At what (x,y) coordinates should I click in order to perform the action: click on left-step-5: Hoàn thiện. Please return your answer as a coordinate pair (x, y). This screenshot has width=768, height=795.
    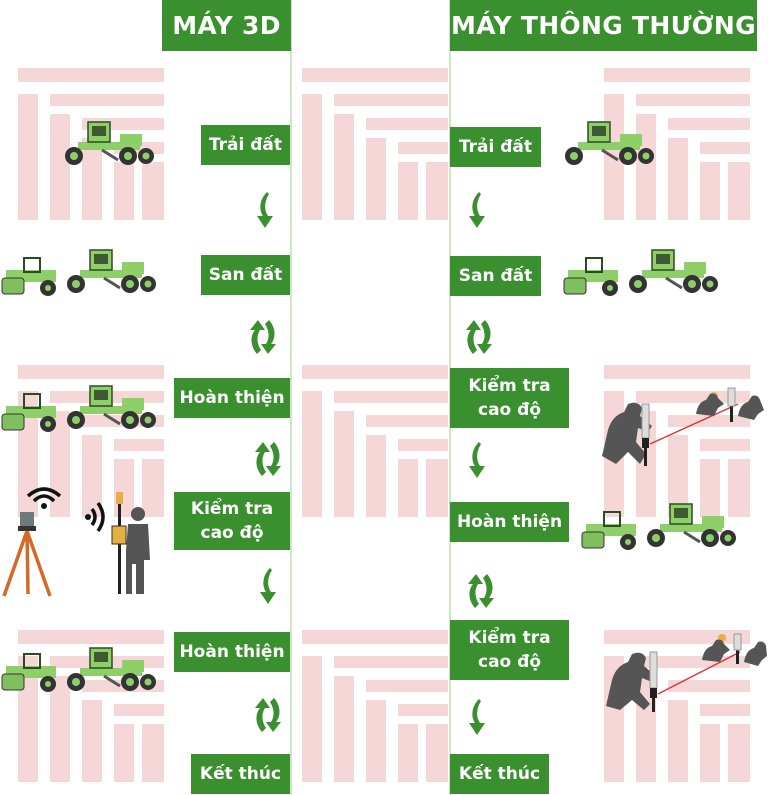
    Looking at the image, I should click on (232, 652).